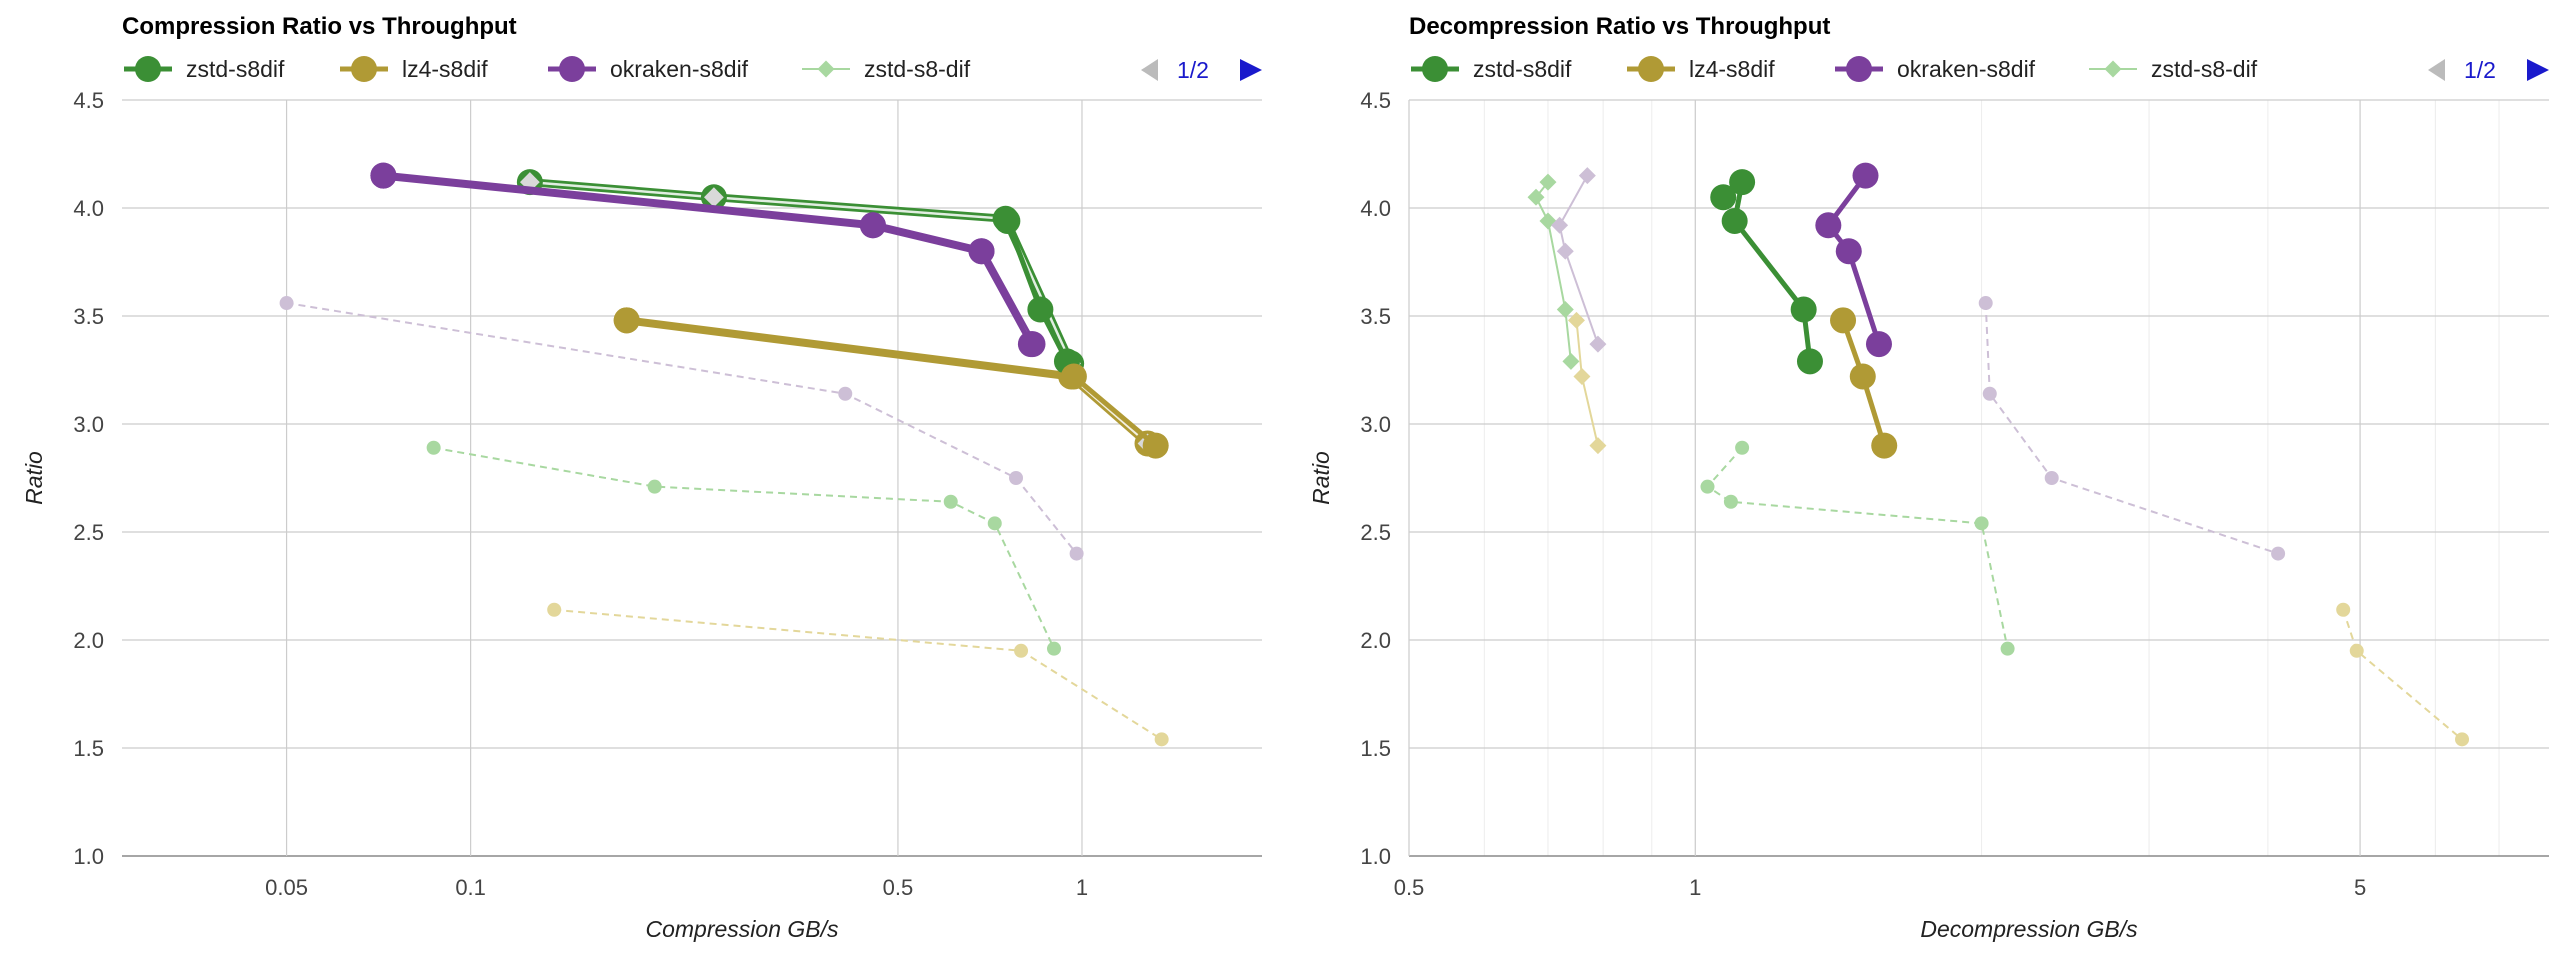 Image resolution: width=2574 pixels, height=966 pixels. What do you see at coordinates (1732, 69) in the screenshot?
I see `decompression-legend-label: lz4-s8dif` at bounding box center [1732, 69].